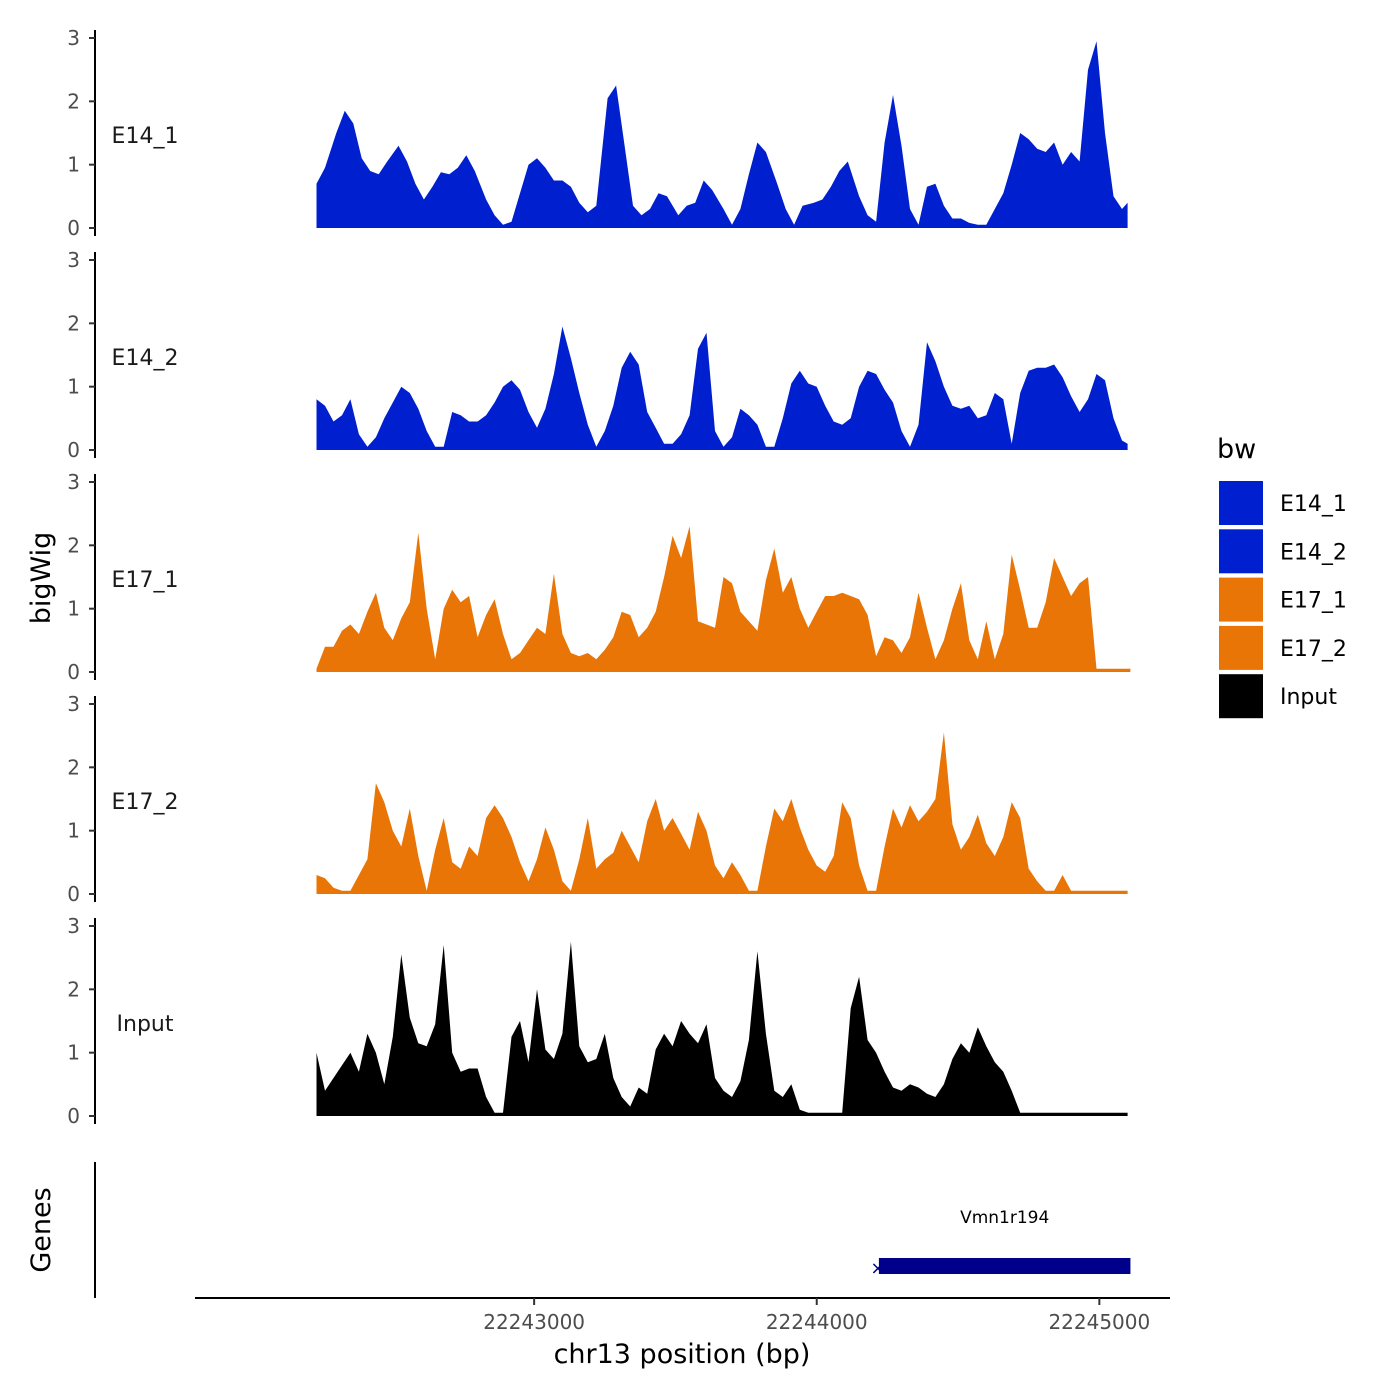 Image resolution: width=1400 pixels, height=1400 pixels. Describe the element at coordinates (877, 1268) in the screenshot. I see `gene-strand-marker: ×` at that location.